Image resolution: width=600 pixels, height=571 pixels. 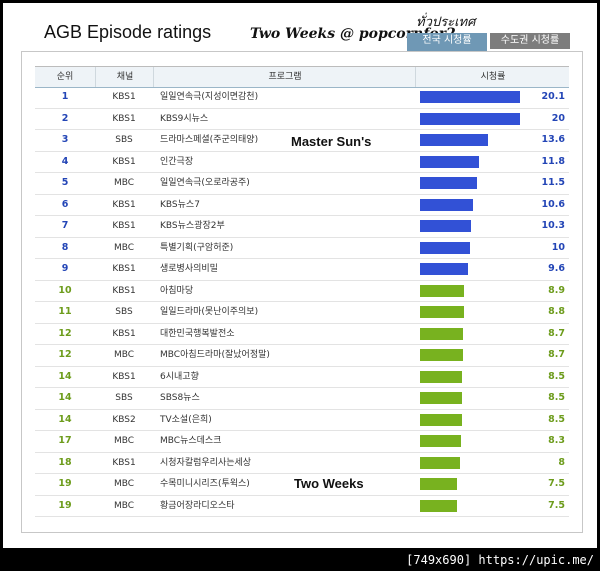 I want to click on program-cell: 특별기획(구암허준), so click(x=197, y=247).